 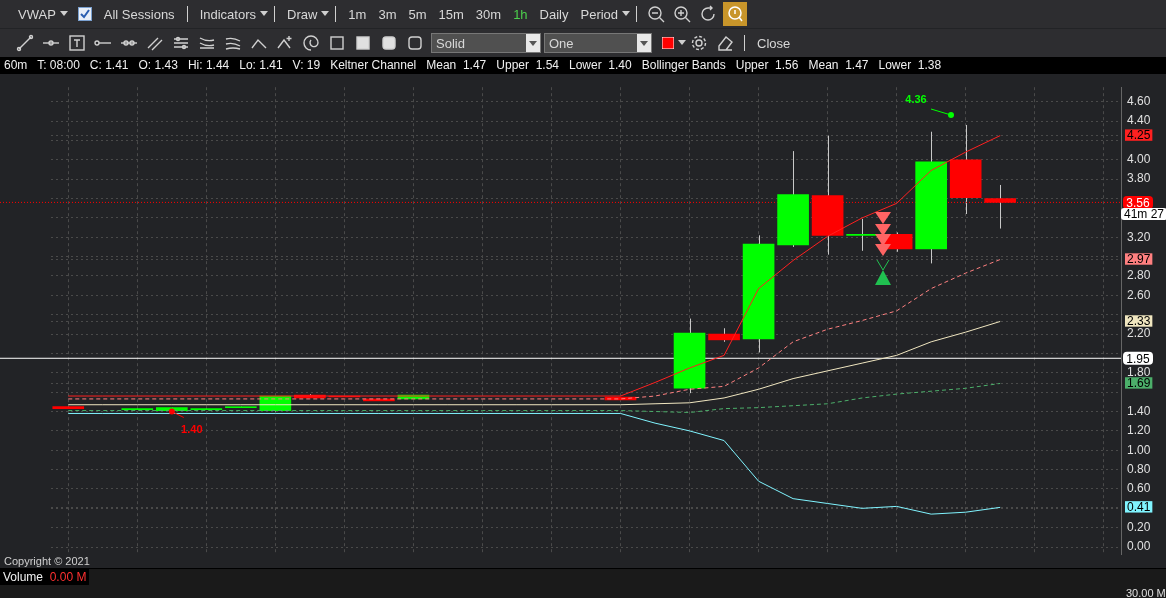 What do you see at coordinates (1138, 202) in the screenshot?
I see `ref-line-label: 3.56` at bounding box center [1138, 202].